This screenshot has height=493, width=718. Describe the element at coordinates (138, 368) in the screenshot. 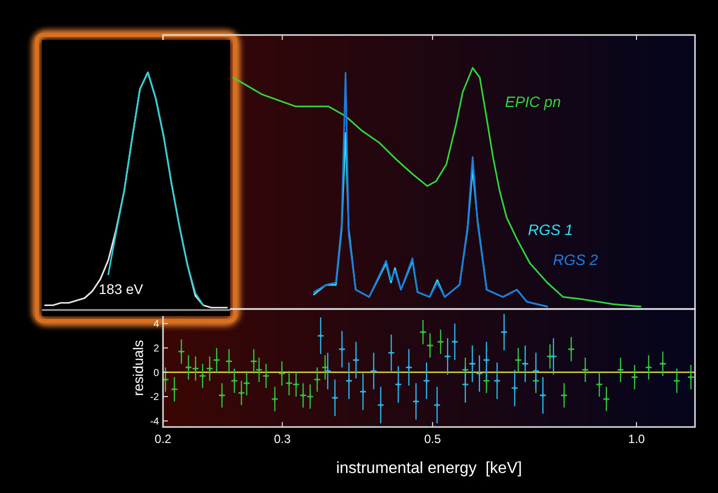

I see `y-axis-title: residuals` at that location.